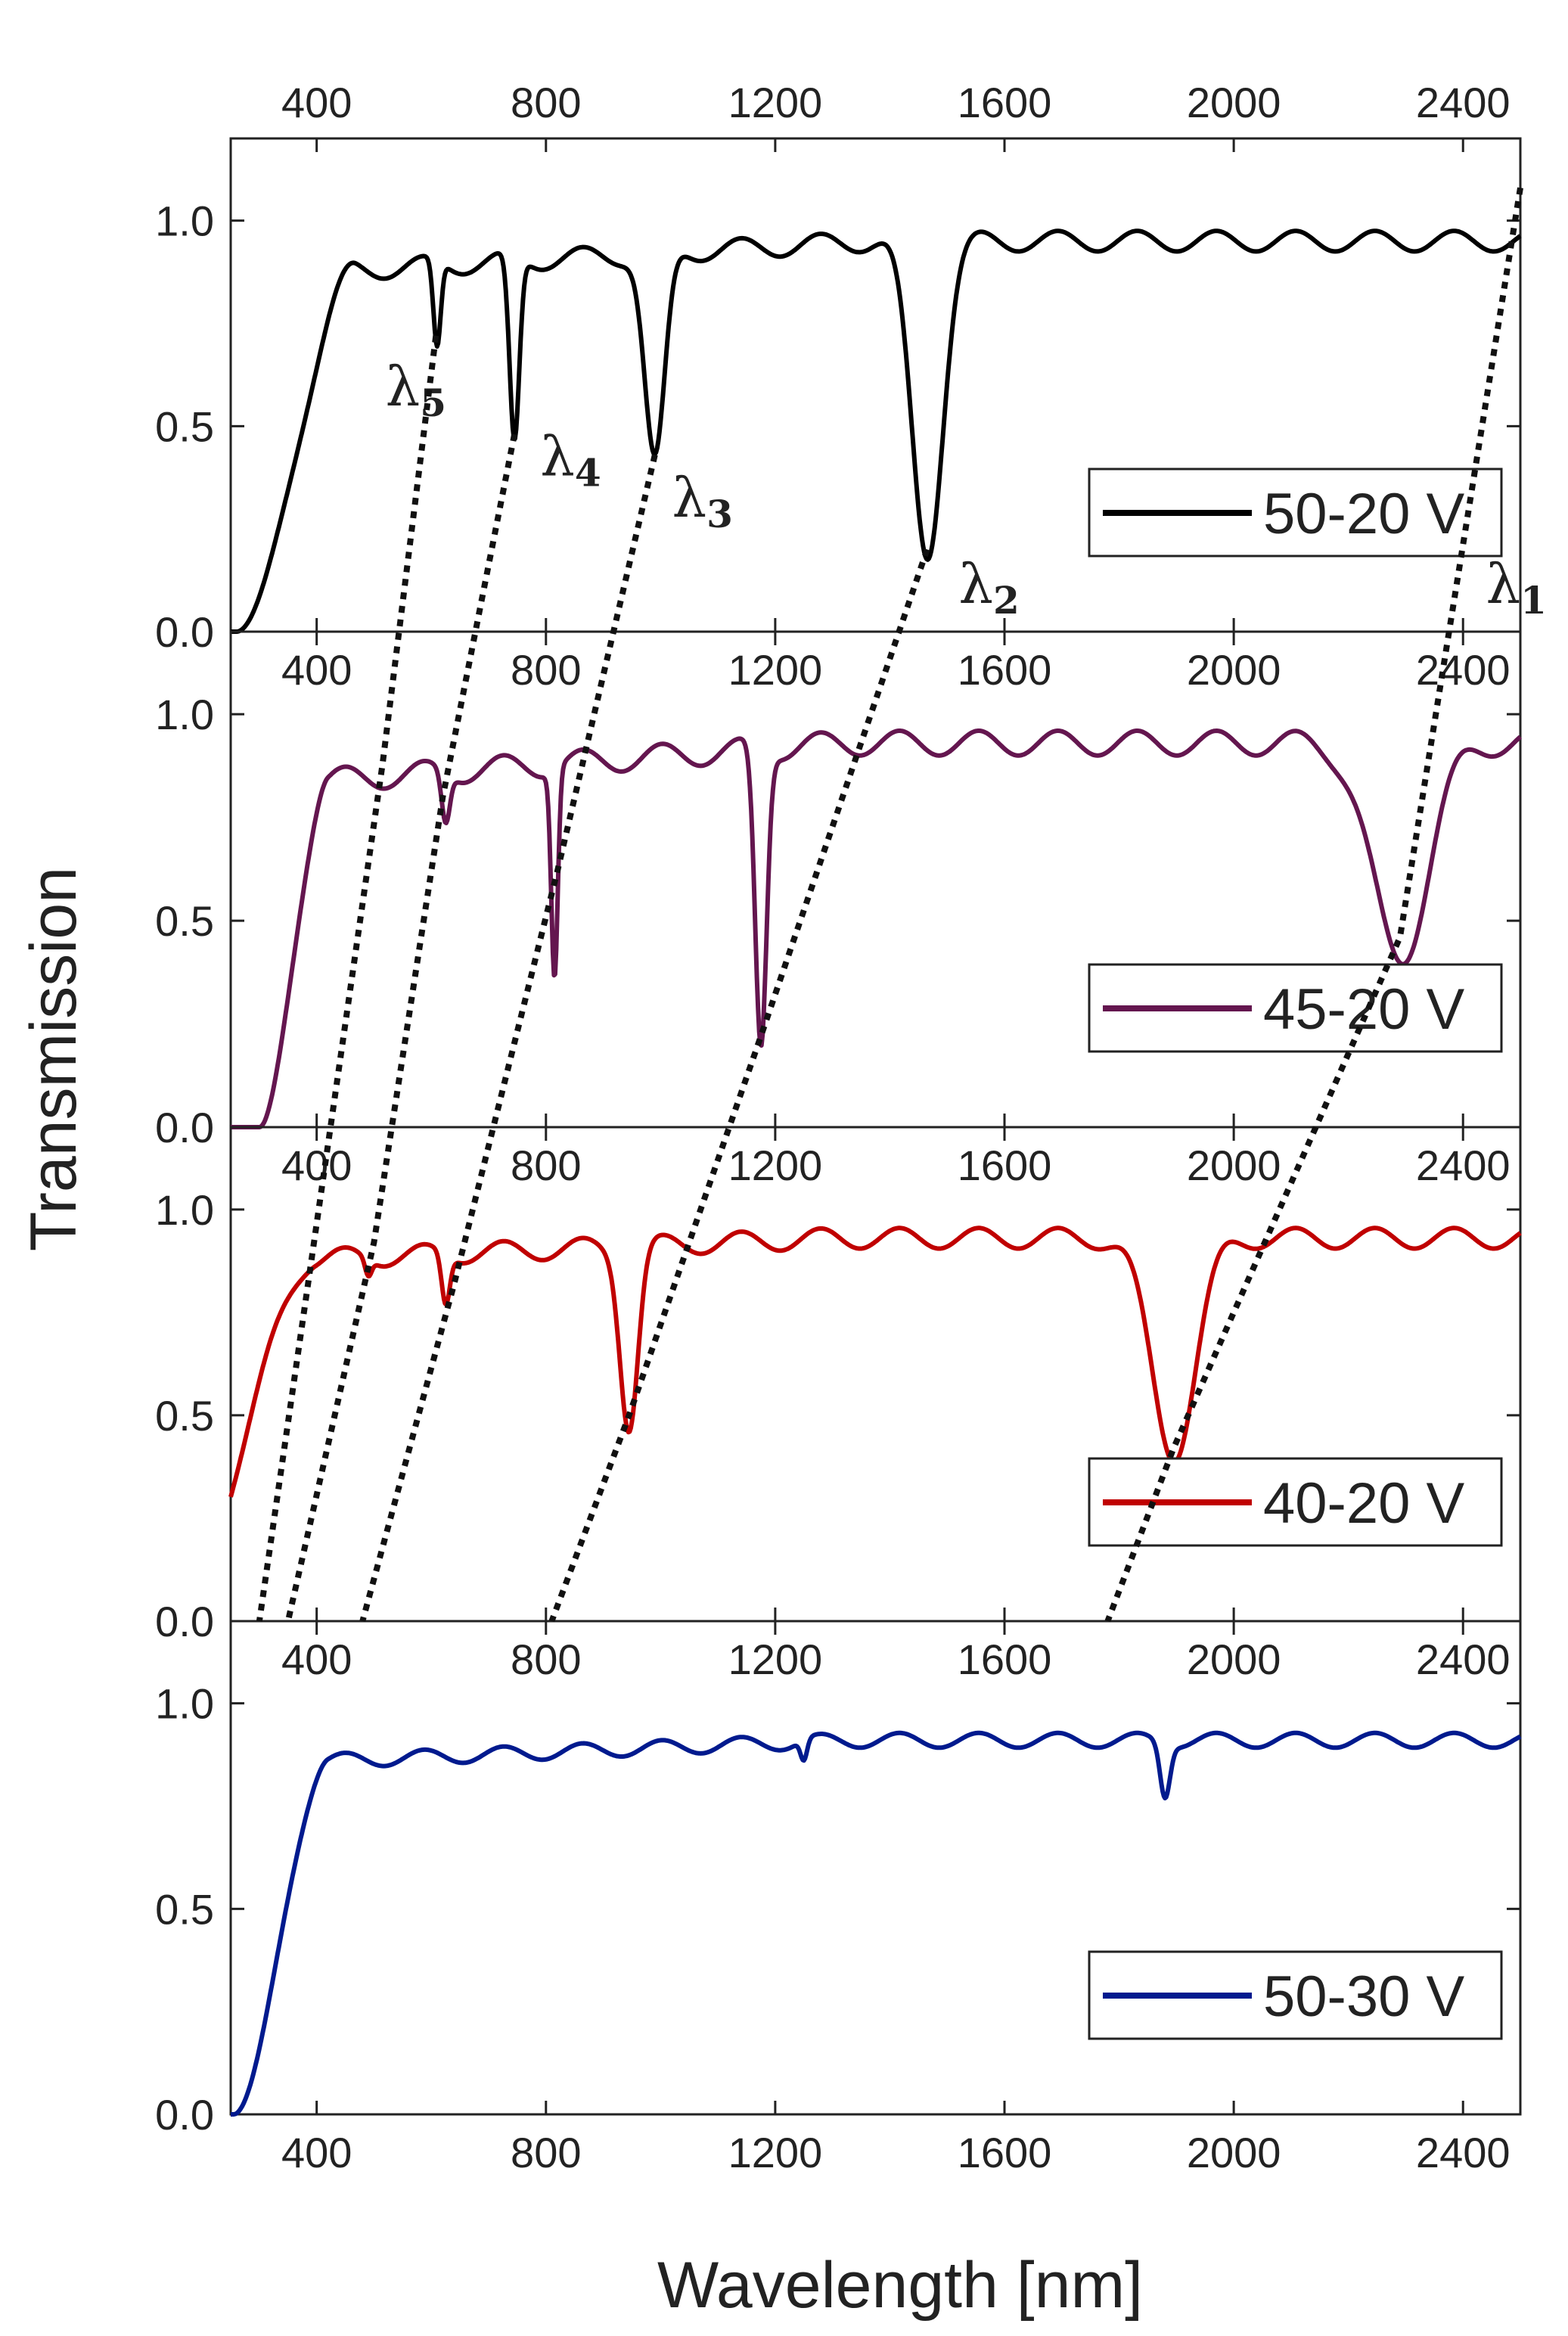 This screenshot has width=1568, height=2336. I want to click on lambda-3-label: λ3, so click(702, 501).